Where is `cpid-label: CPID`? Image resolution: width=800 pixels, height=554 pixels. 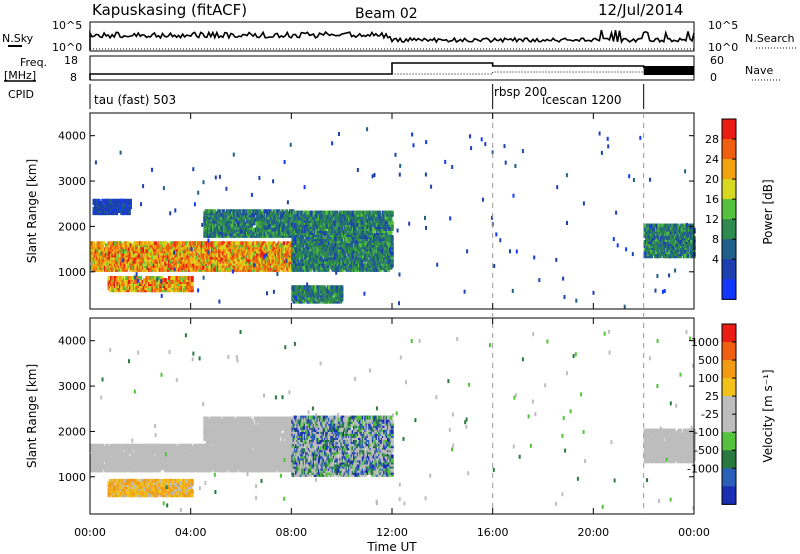 cpid-label: CPID is located at coordinates (21, 94).